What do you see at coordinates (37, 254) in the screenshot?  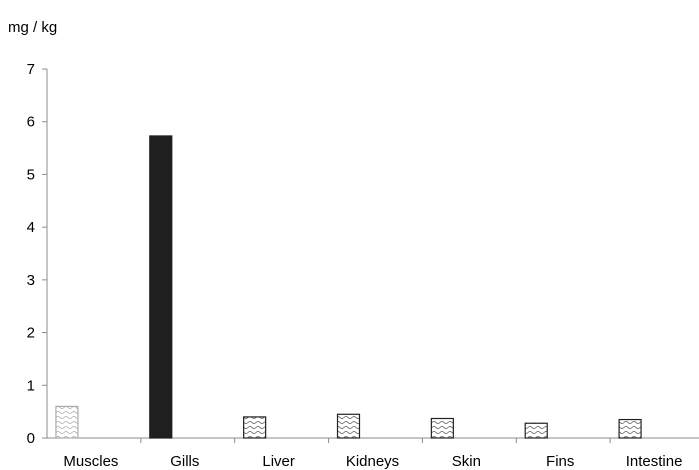 I see `y-axis-ticks: 0 1 2 3 4 5 6 7` at bounding box center [37, 254].